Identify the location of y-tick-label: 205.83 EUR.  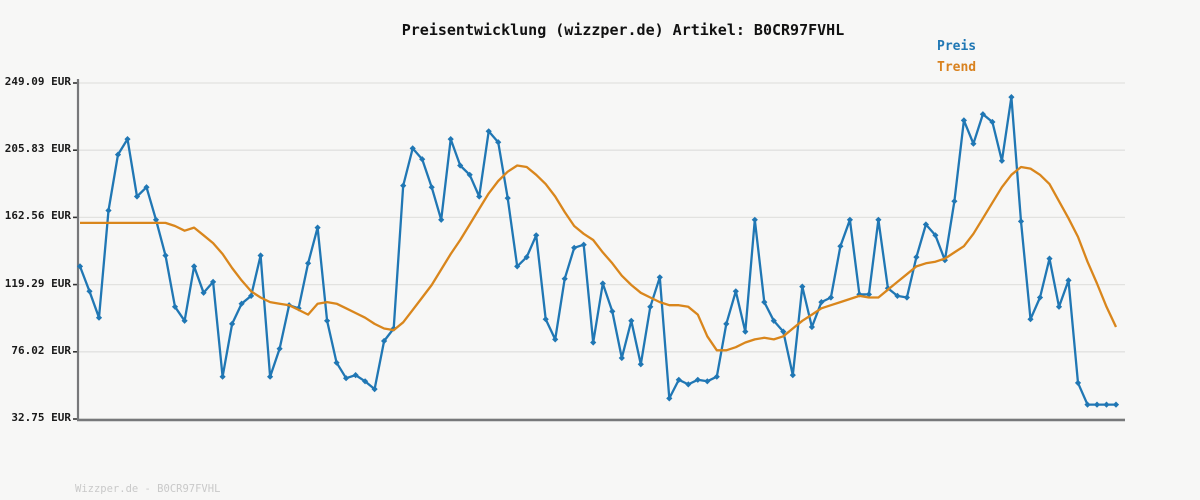
(37, 149).